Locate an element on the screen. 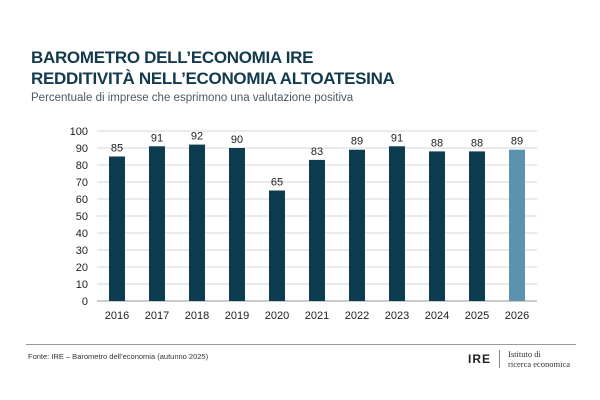 The width and height of the screenshot is (600, 400). data-label-2024: 88 is located at coordinates (437, 143).